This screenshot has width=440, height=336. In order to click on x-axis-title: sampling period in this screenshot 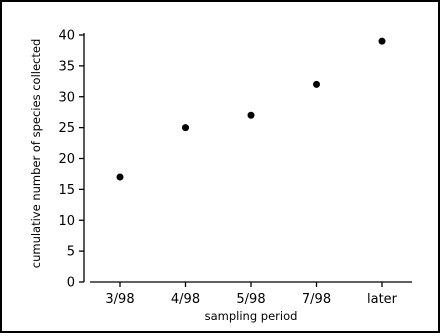, I will do `click(251, 316)`.